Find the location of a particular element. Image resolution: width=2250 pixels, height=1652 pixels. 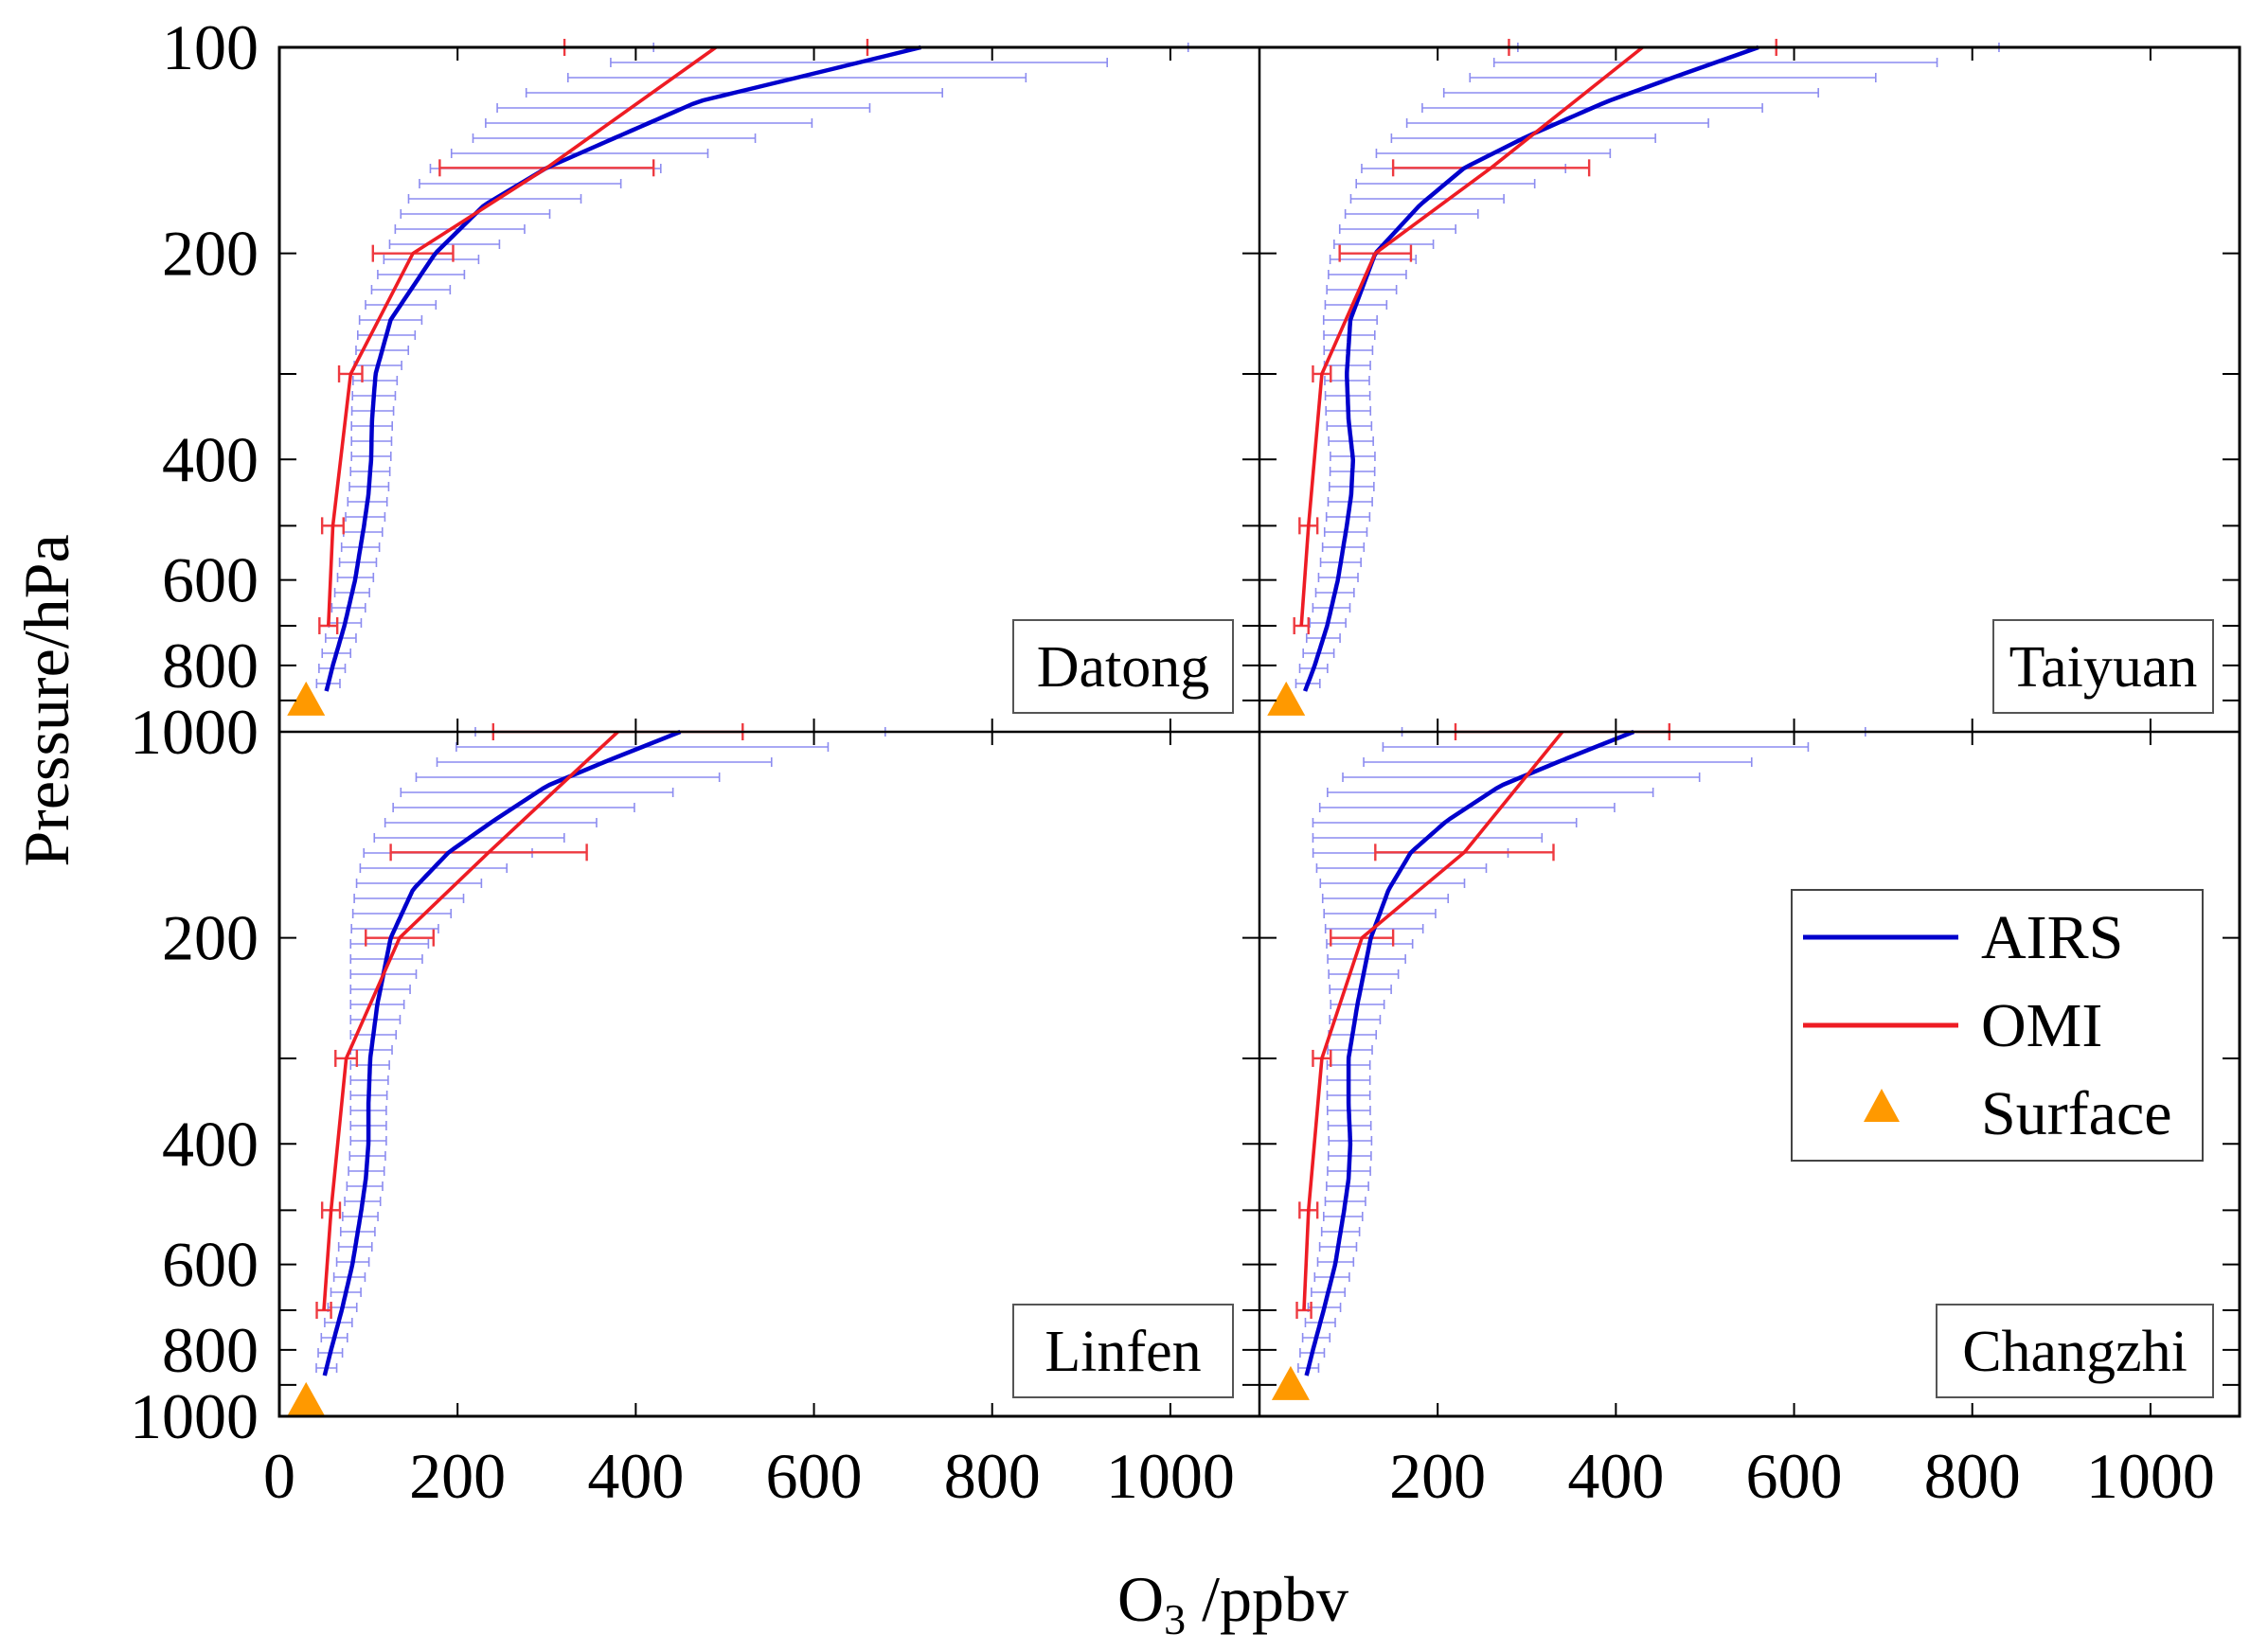

legend-surface-label: Surface is located at coordinates (2076, 1113).